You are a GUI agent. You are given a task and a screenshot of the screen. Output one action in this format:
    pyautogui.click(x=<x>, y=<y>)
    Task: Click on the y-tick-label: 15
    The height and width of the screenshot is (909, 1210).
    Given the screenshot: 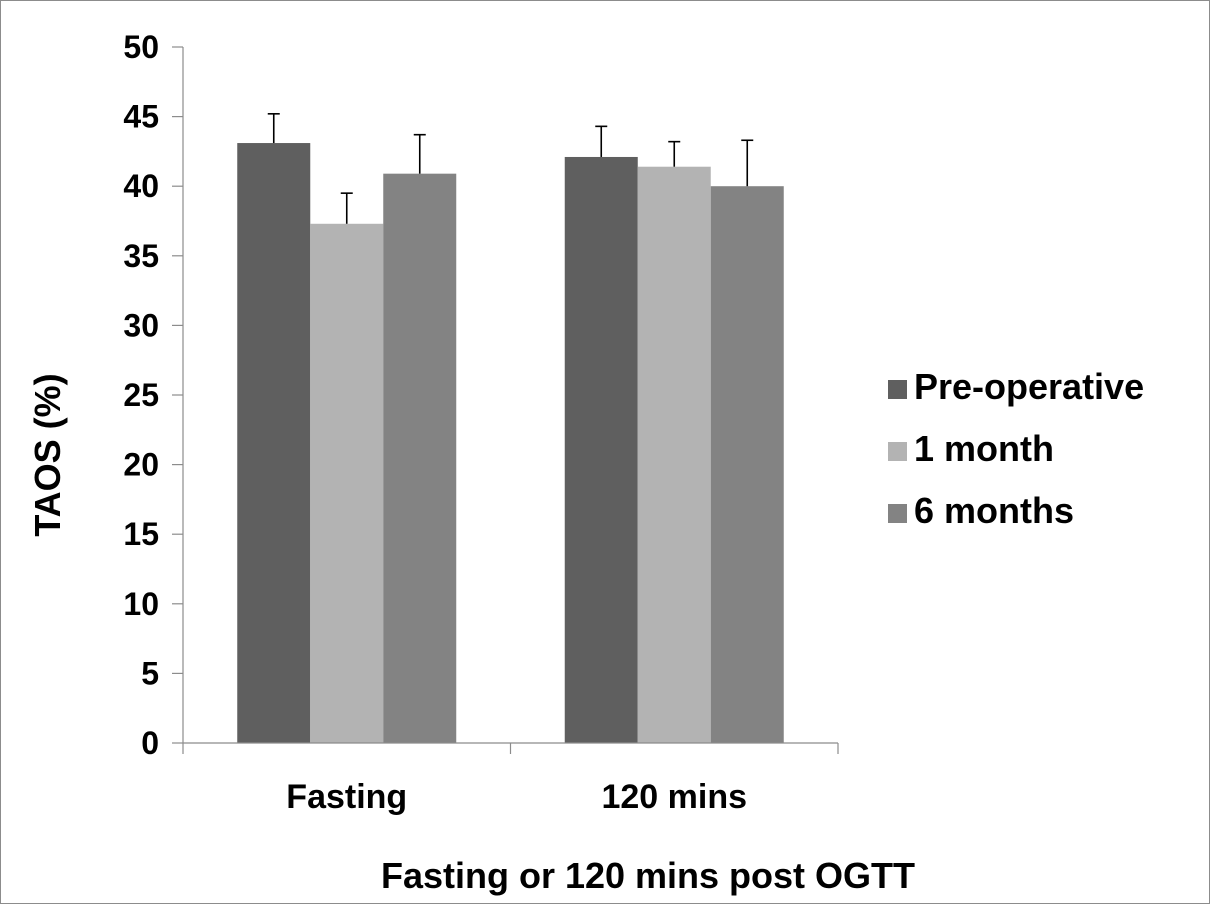 What is the action you would take?
    pyautogui.click(x=141, y=534)
    